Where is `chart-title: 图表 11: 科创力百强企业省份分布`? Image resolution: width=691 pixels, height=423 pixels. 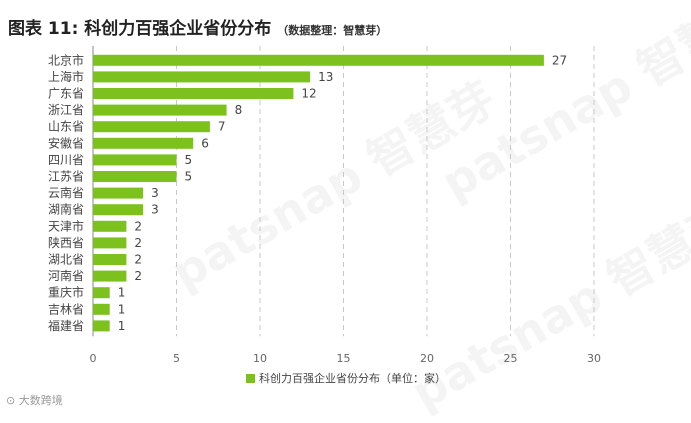 chart-title: 图表 11: 科创力百强企业省份分布 is located at coordinates (140, 29).